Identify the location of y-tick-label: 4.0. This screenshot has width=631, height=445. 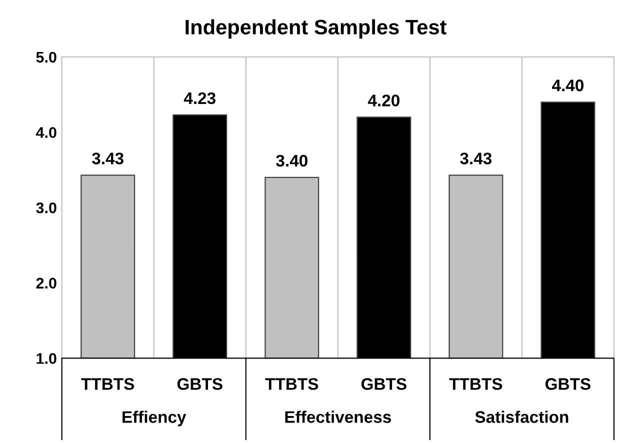
(46, 132).